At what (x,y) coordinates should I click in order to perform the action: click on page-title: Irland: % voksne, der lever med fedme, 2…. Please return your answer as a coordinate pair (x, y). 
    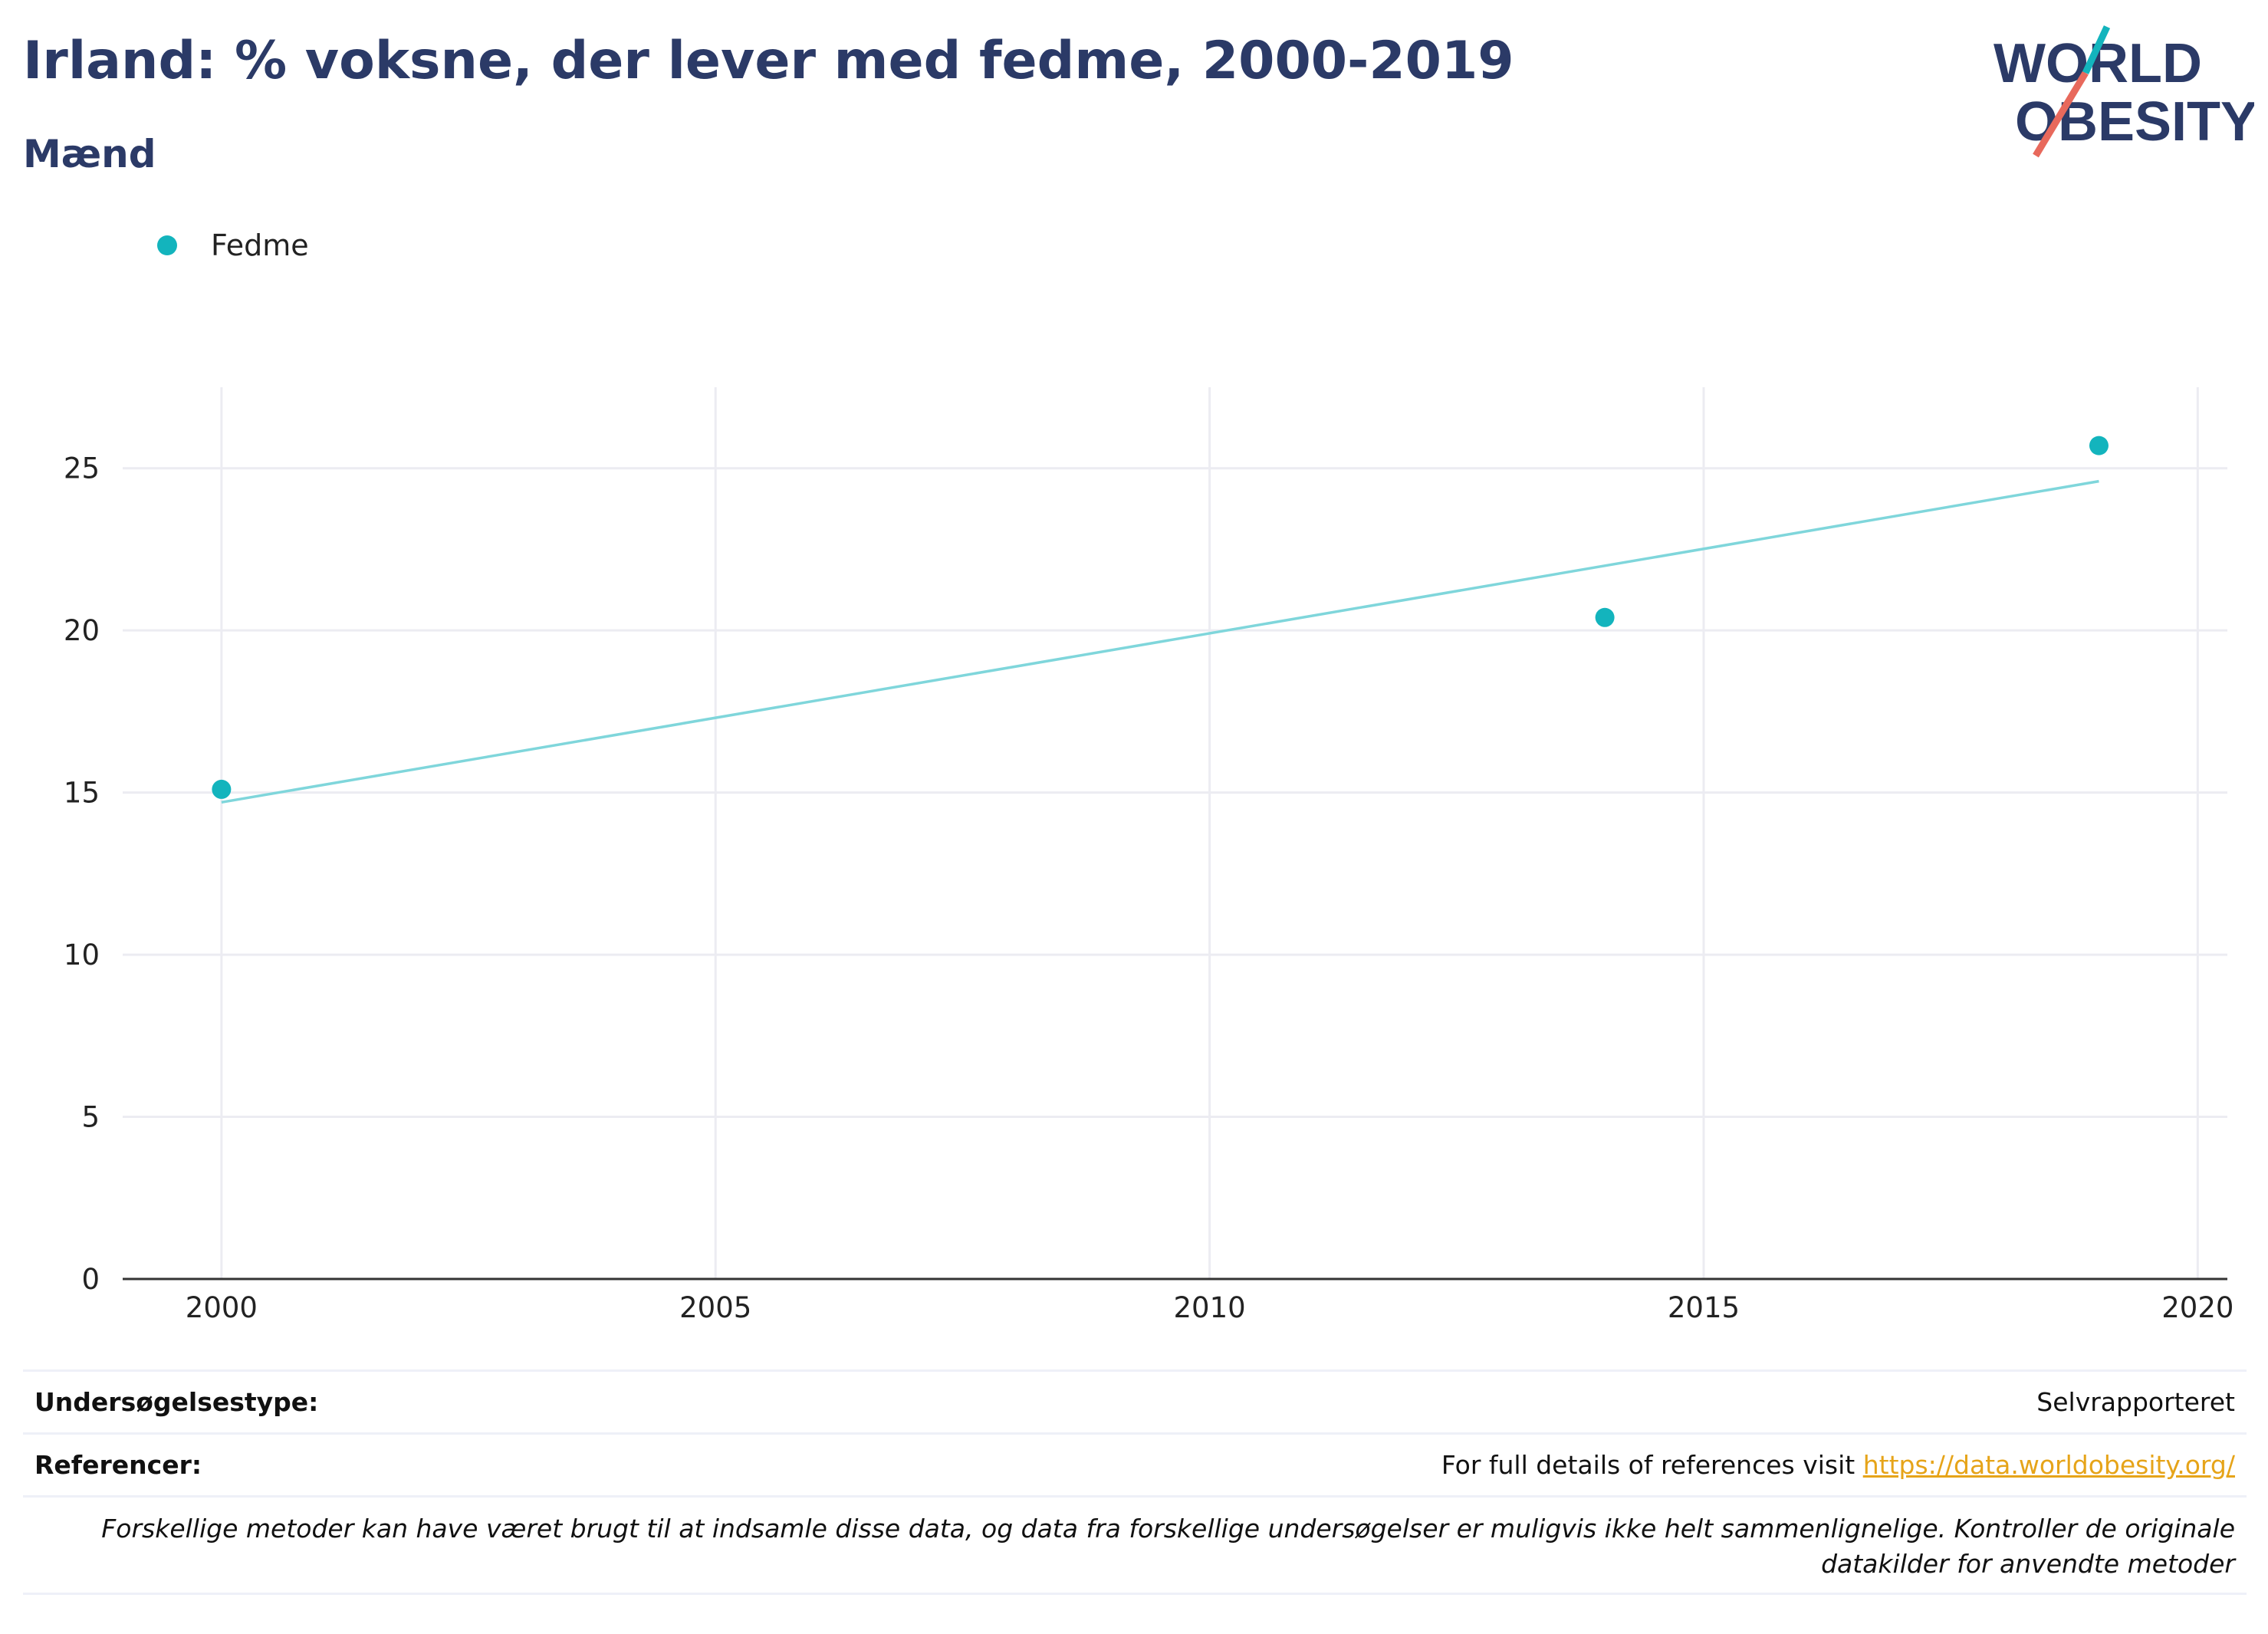
    Looking at the image, I should click on (768, 61).